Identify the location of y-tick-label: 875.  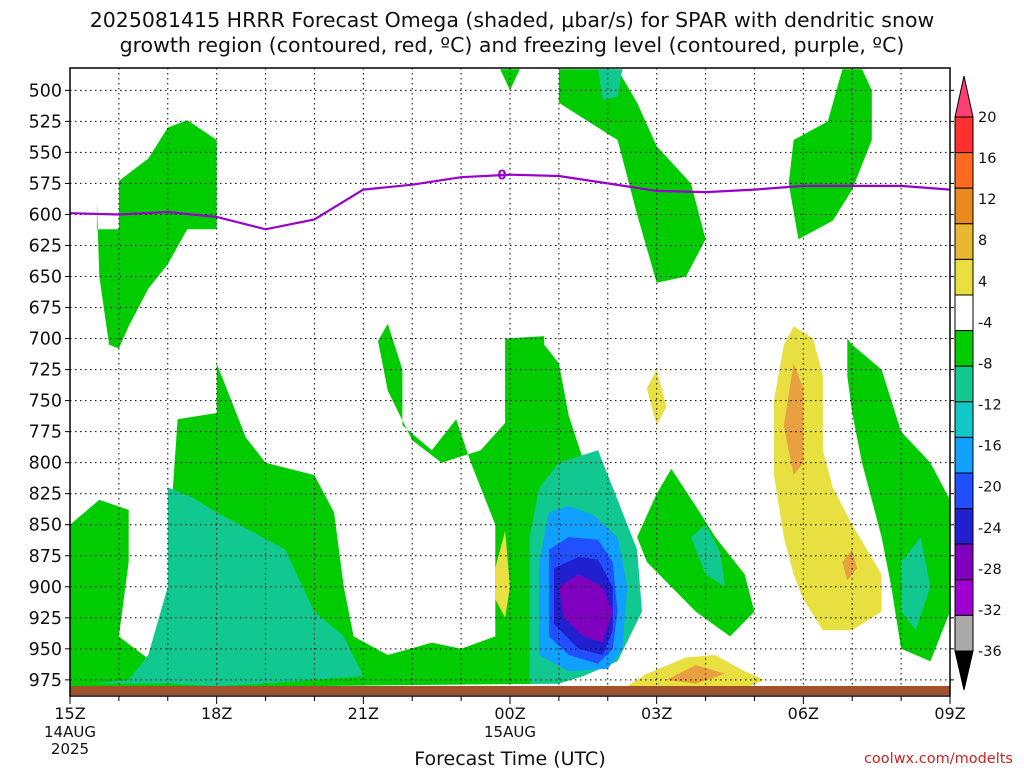
(45, 557).